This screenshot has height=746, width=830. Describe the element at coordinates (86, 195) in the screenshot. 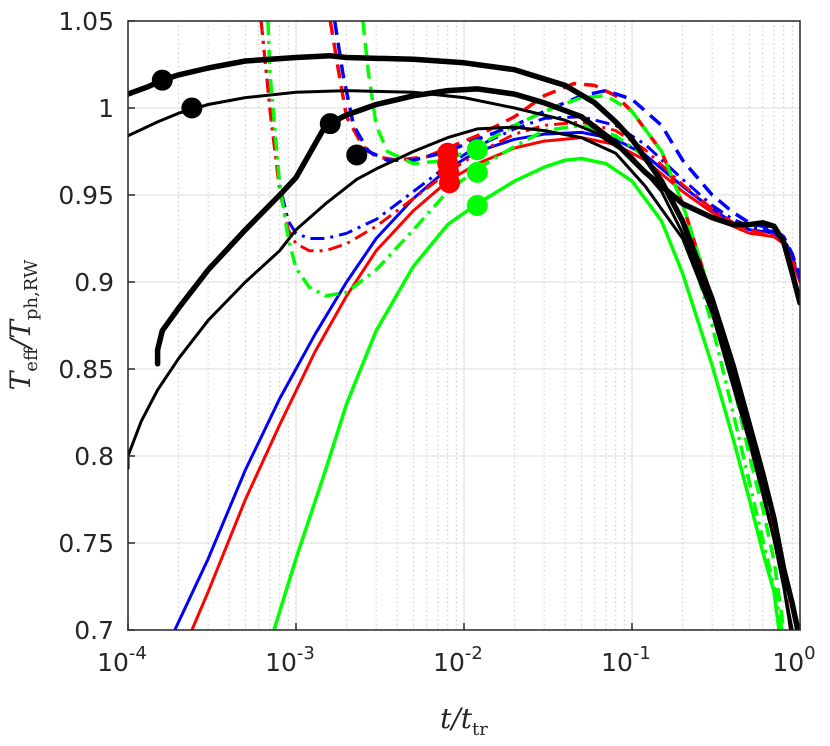

I see `y-tick-label: 0.95` at that location.